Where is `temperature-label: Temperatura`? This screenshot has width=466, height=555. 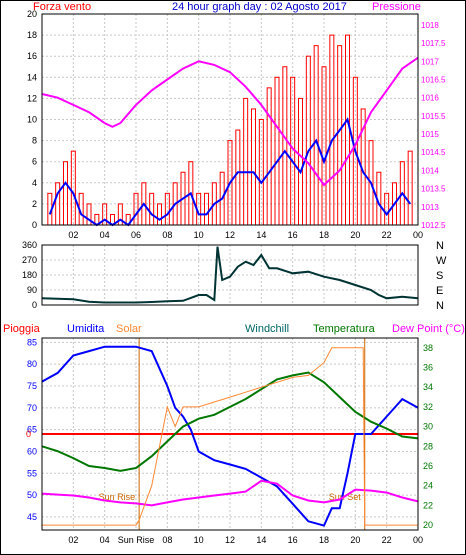
temperature-label: Temperatura is located at coordinates (344, 329).